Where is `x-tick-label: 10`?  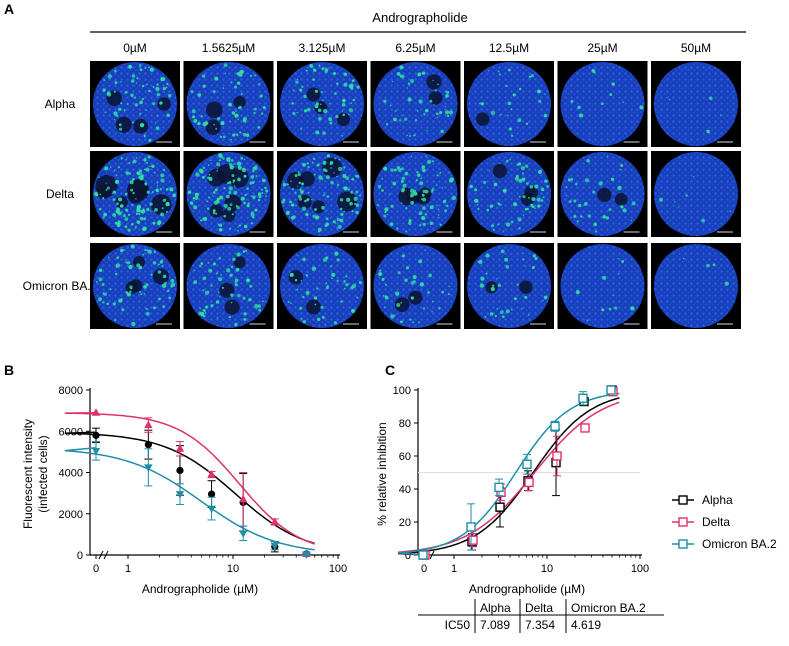
x-tick-label: 10 is located at coordinates (547, 569).